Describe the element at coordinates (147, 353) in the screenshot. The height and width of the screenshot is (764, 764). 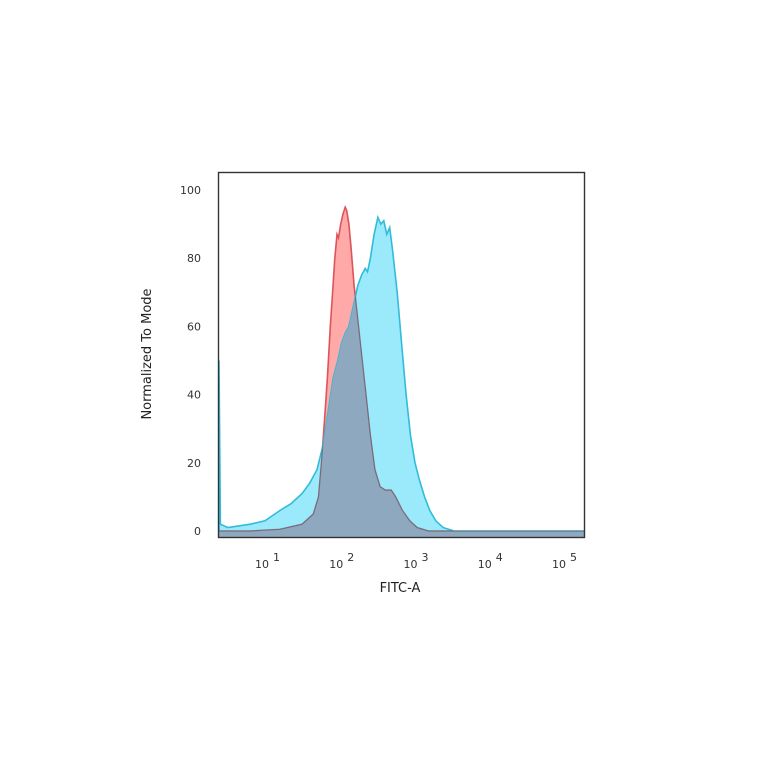
I see `y-axis-label: Normalized To Mode` at that location.